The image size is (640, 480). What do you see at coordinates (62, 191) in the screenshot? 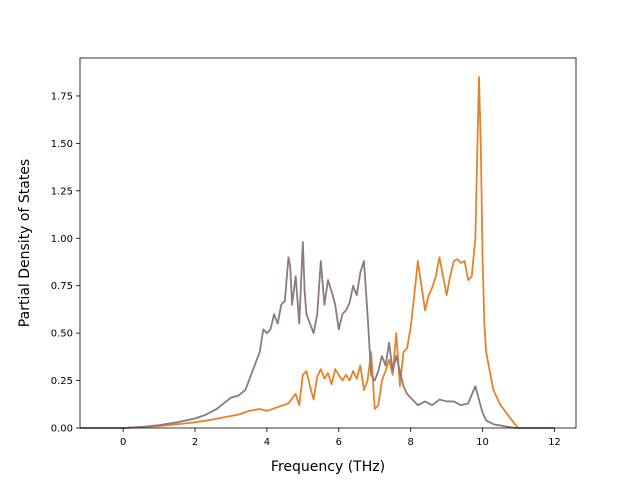
I see `y-tick-label: 1.25` at bounding box center [62, 191].